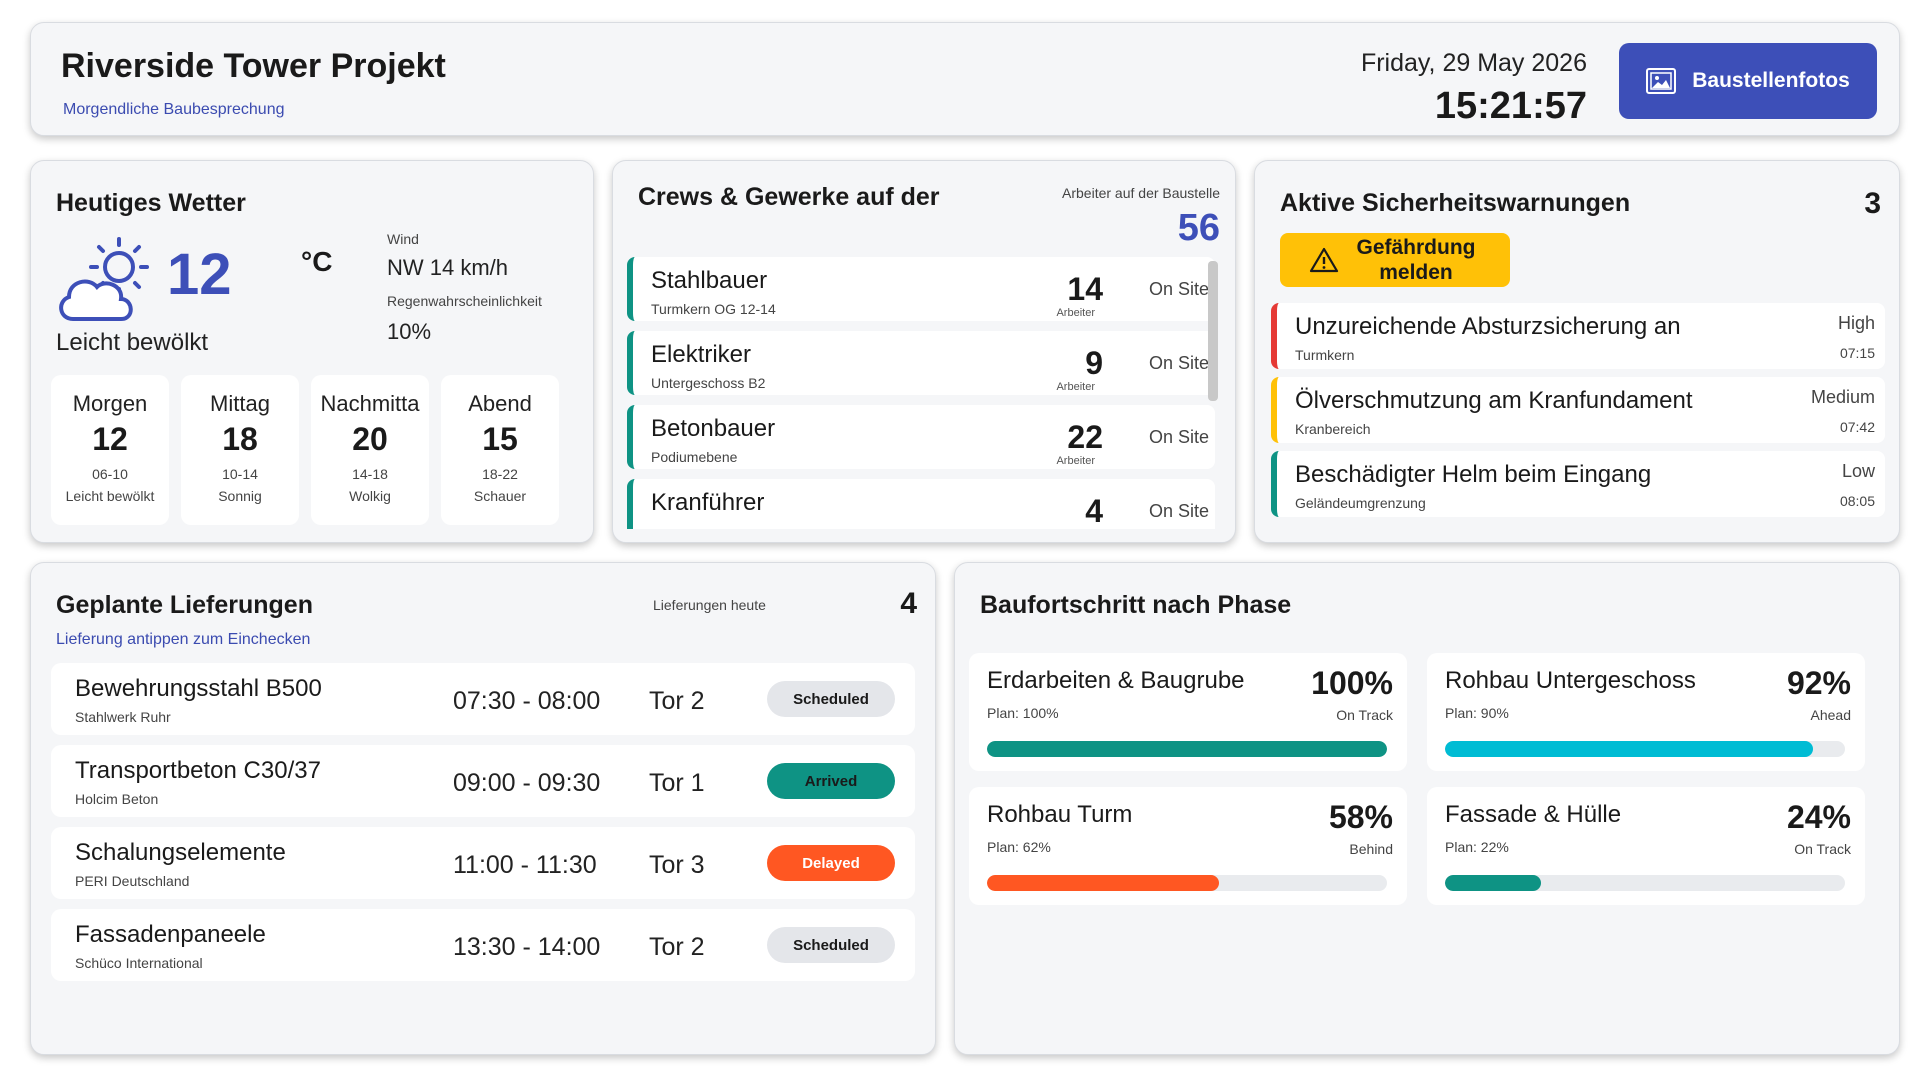 The height and width of the screenshot is (1080, 1920). Describe the element at coordinates (1858, 471) in the screenshot. I see `warning-severity: Low` at that location.